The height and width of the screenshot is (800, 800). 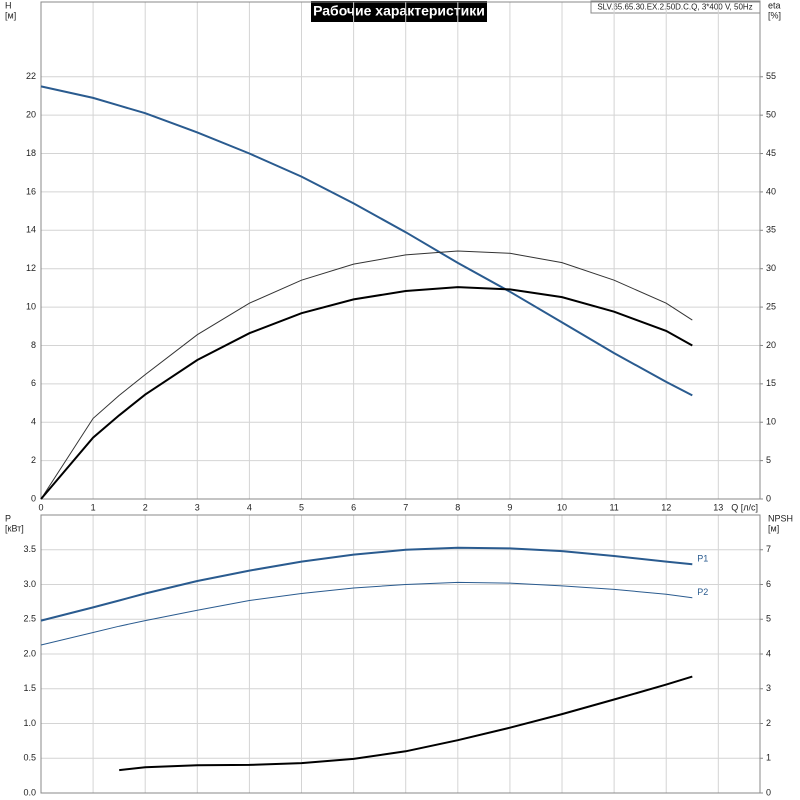 I want to click on y-tick-label: 12, so click(x=31, y=268).